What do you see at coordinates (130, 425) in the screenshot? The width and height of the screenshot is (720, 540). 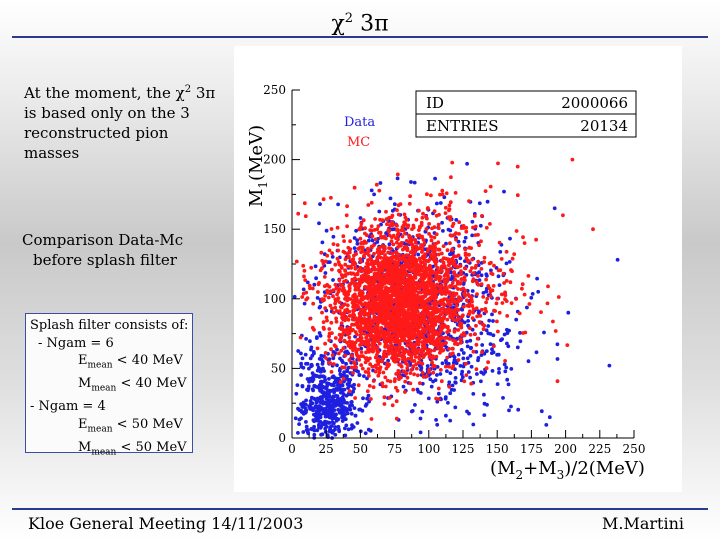 I see `splash-emean-2: Emean < 50 MeV` at bounding box center [130, 425].